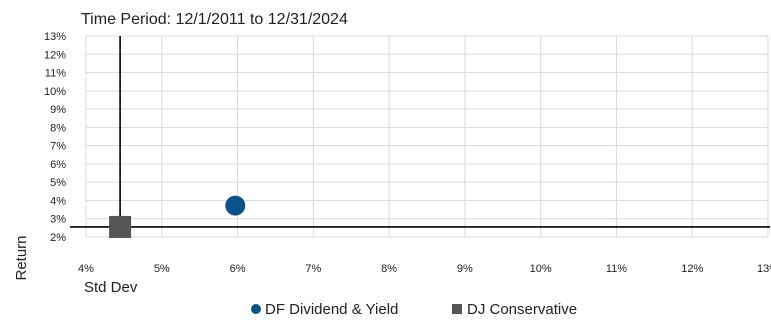 Image resolution: width=771 pixels, height=322 pixels. What do you see at coordinates (21, 257) in the screenshot?
I see `y-axis-title: Return` at bounding box center [21, 257].